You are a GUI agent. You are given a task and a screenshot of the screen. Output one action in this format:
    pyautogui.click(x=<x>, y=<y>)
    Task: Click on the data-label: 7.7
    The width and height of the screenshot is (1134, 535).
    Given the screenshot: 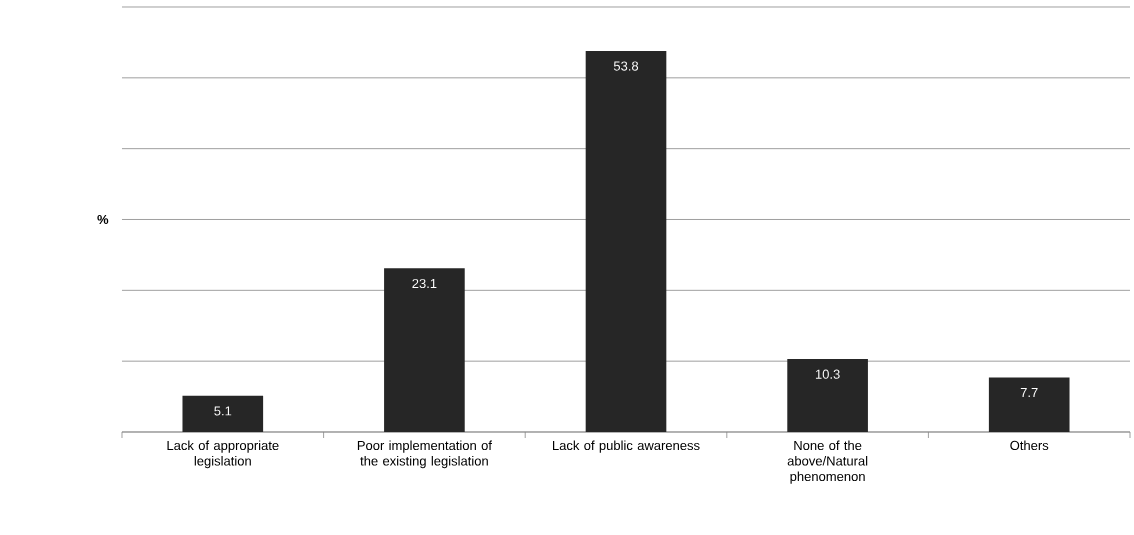 What is the action you would take?
    pyautogui.click(x=1029, y=392)
    